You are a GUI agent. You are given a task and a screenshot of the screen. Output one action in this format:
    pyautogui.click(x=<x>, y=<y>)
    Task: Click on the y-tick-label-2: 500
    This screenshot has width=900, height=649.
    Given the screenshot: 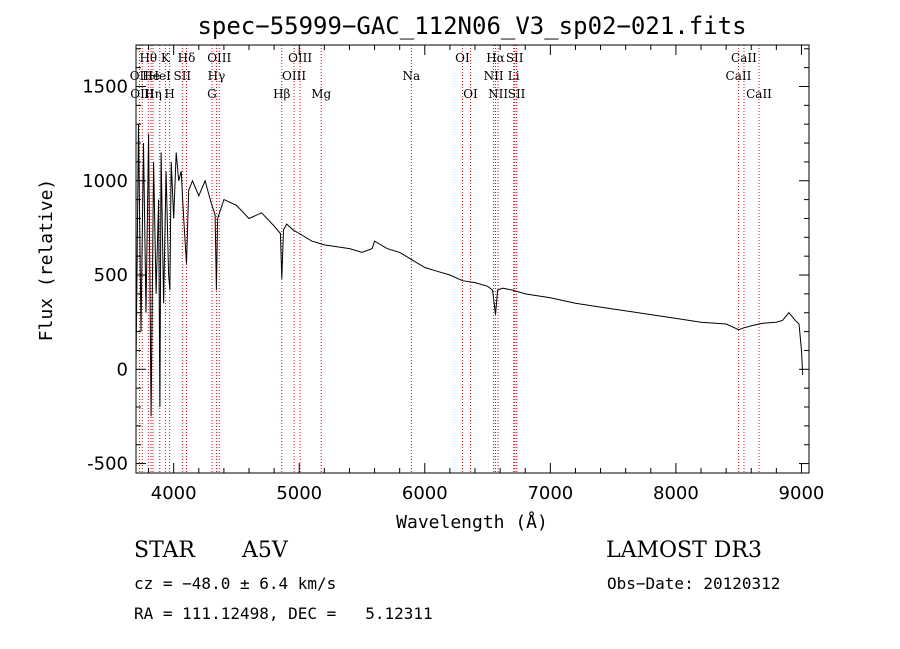 What is the action you would take?
    pyautogui.click(x=111, y=275)
    